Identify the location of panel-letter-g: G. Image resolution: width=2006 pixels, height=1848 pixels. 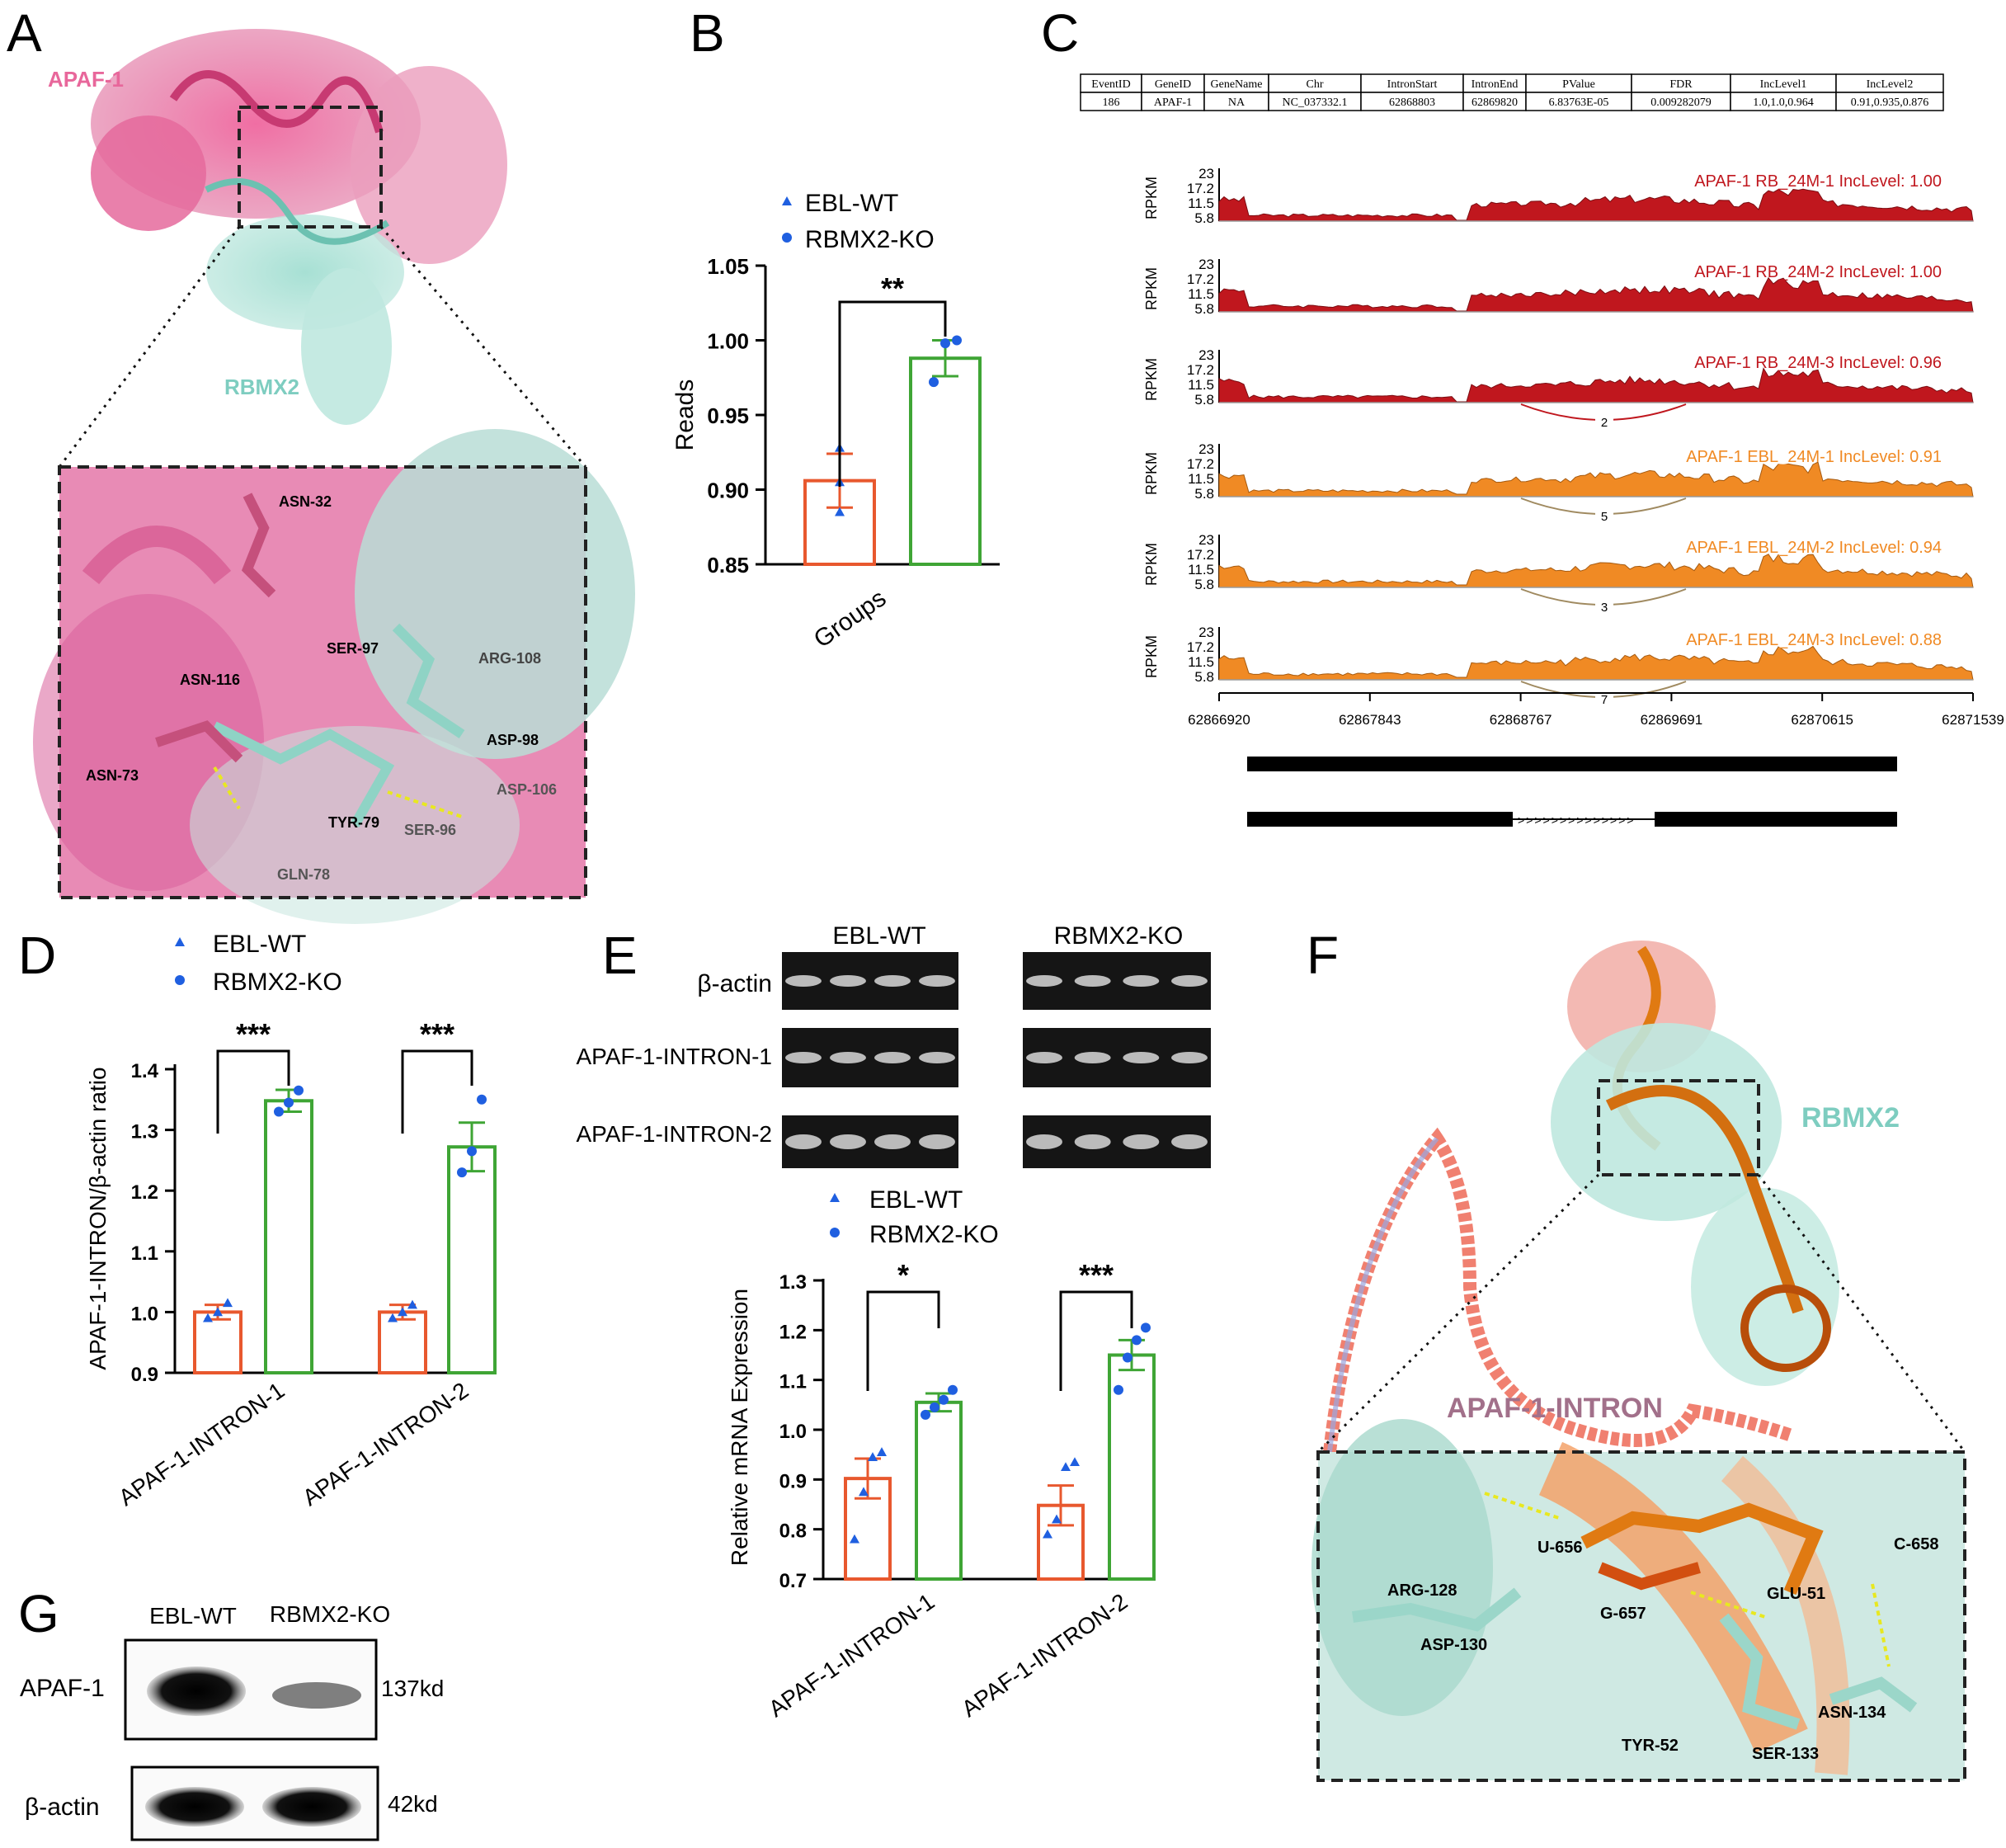
(38, 1613).